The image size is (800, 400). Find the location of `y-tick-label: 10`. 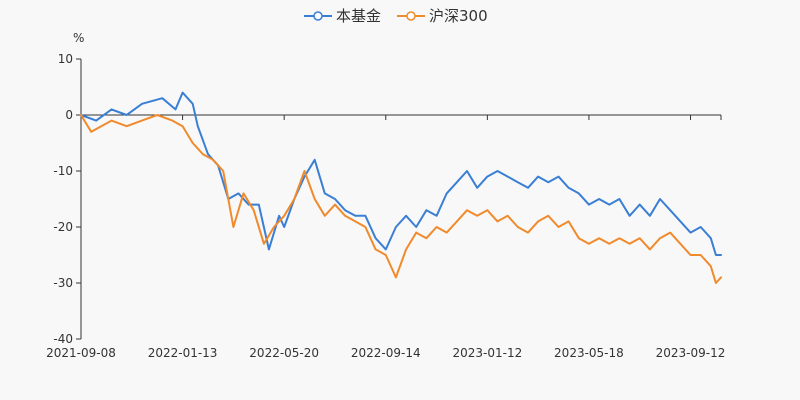

y-tick-label: 10 is located at coordinates (65, 59).